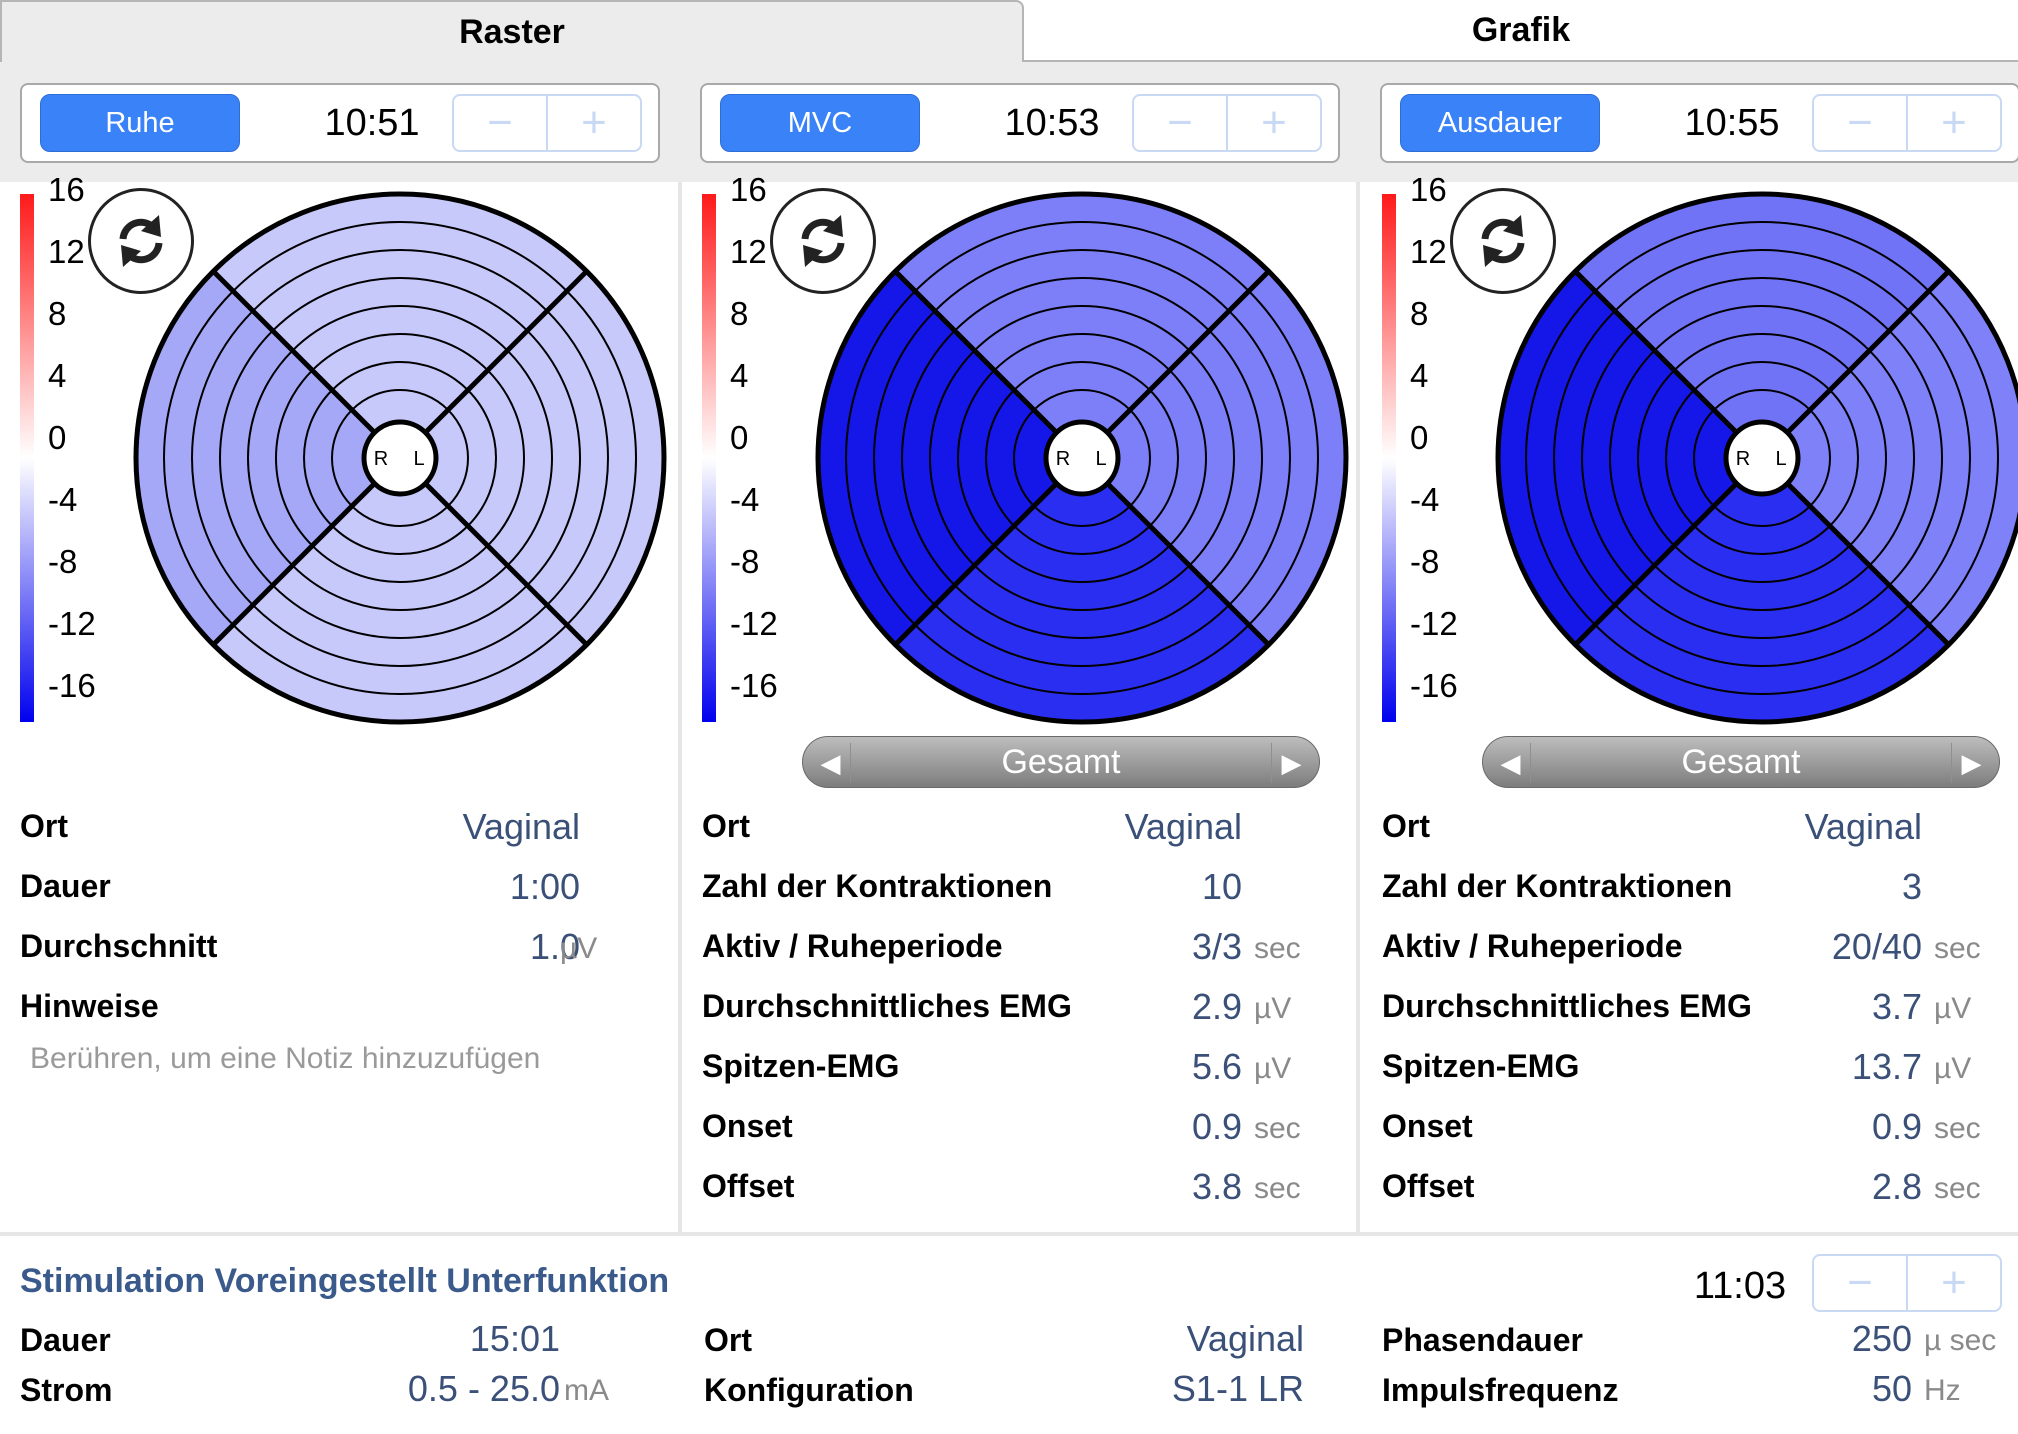 Image resolution: width=2018 pixels, height=1434 pixels. What do you see at coordinates (512, 31) in the screenshot?
I see `tab-raster: Raster` at bounding box center [512, 31].